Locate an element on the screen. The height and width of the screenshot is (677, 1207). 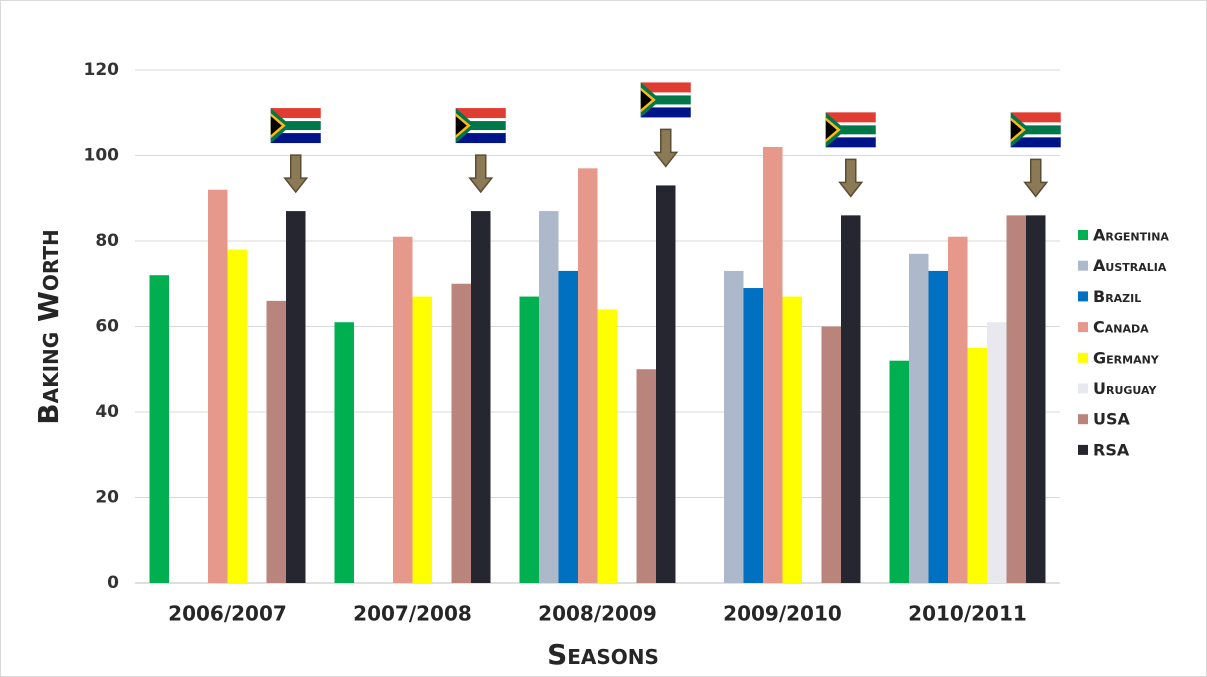
y-tick-label: 80 is located at coordinates (107, 241).